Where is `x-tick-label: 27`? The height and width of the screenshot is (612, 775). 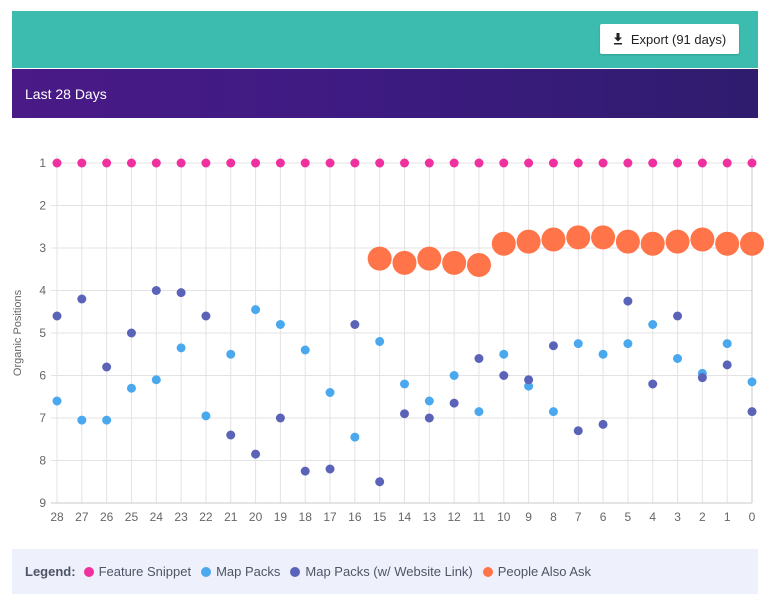 x-tick-label: 27 is located at coordinates (82, 517).